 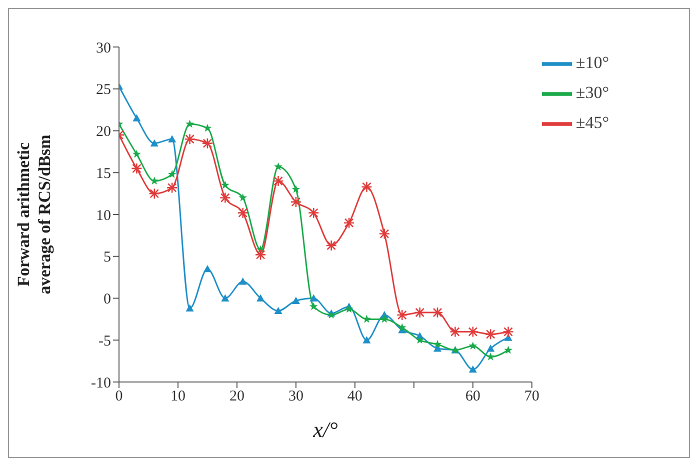 I want to click on y-tick-label: 30, so click(x=103, y=48).